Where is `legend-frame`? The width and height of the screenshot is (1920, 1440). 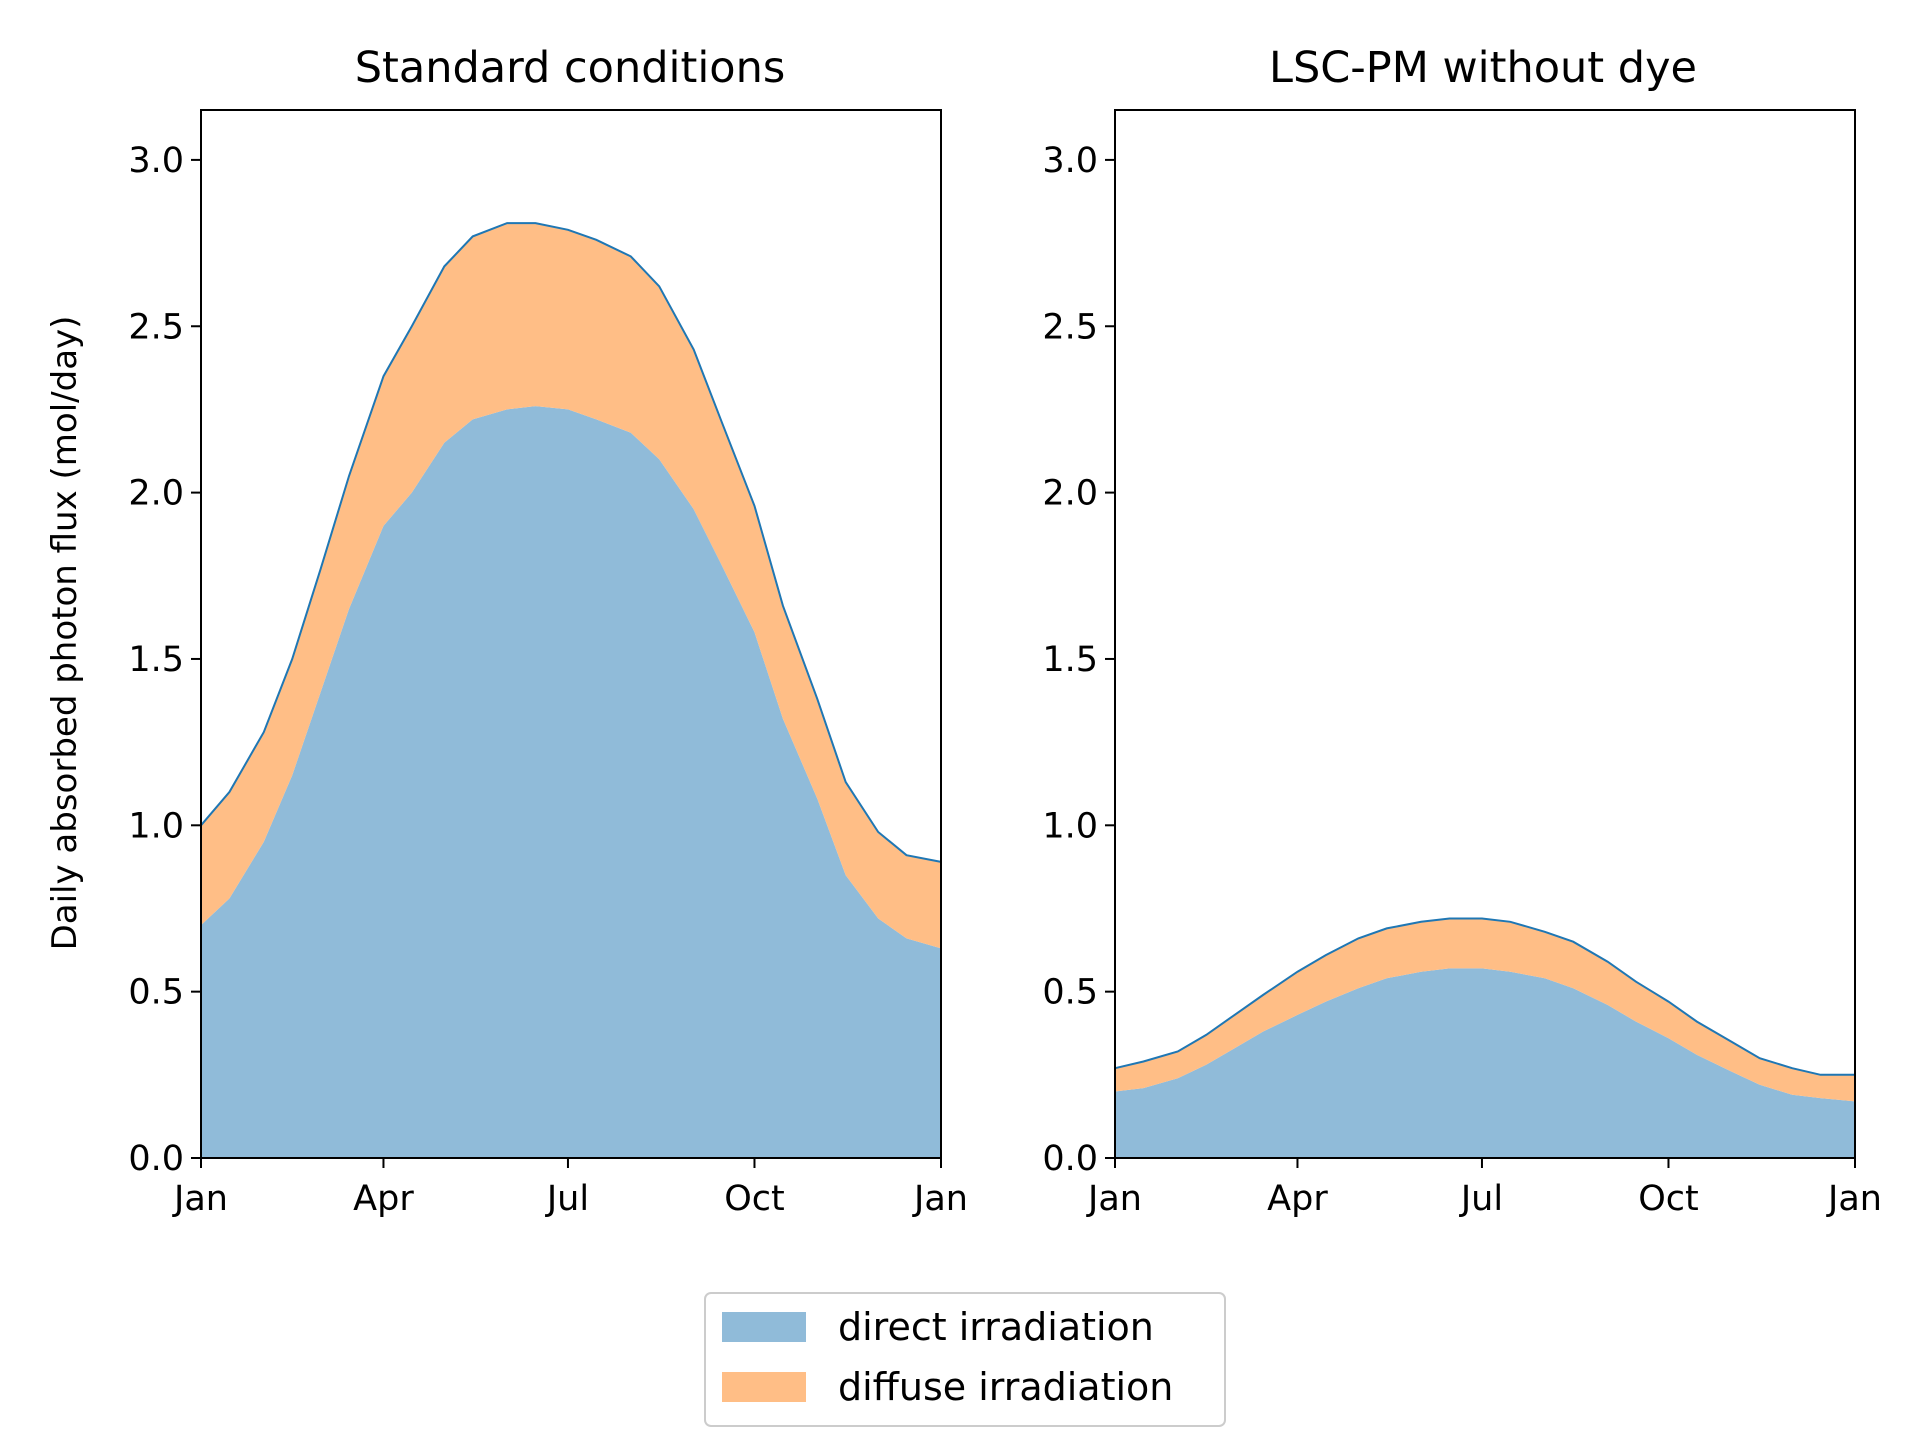
legend-frame is located at coordinates (965, 1359).